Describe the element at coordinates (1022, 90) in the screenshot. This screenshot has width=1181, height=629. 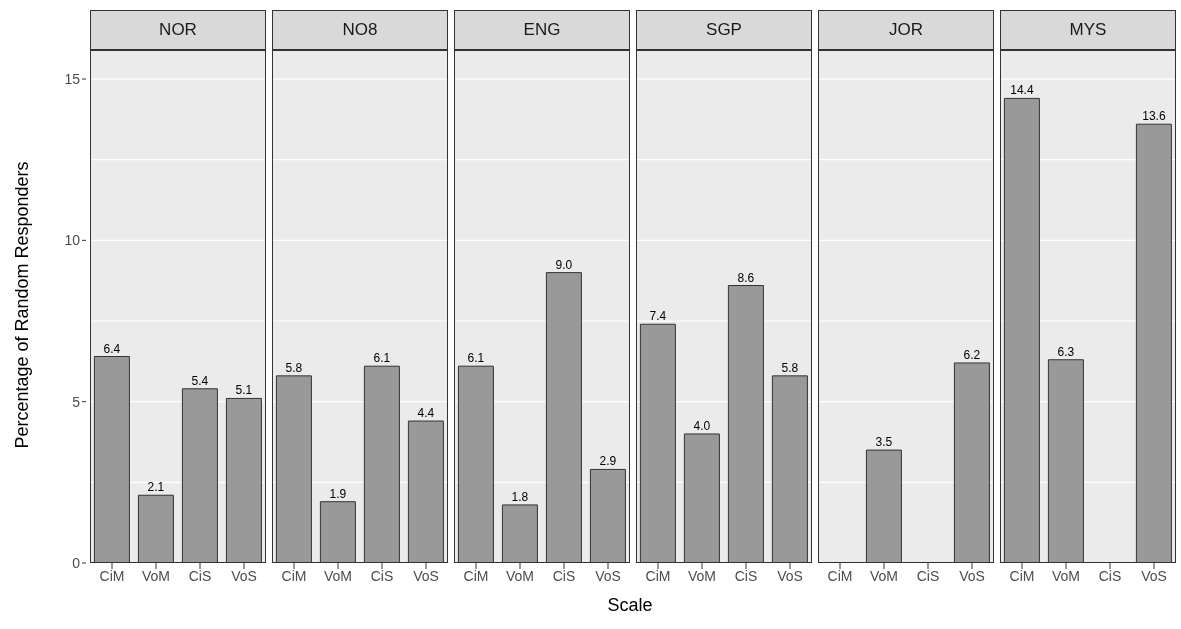
I see `data-label: 14.4` at that location.